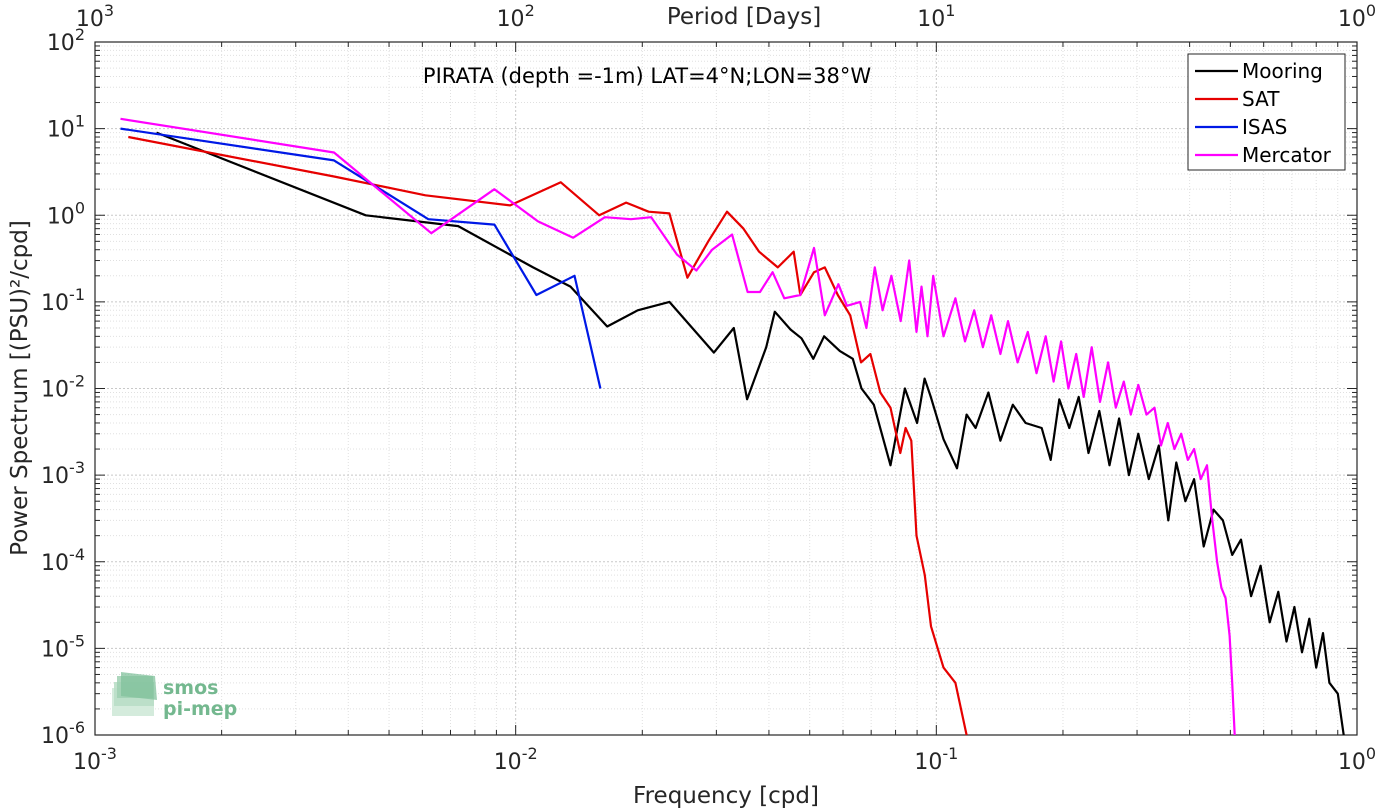 Image resolution: width=1377 pixels, height=809 pixels. I want to click on x-tick-label: 10⁻¹, so click(936, 759).